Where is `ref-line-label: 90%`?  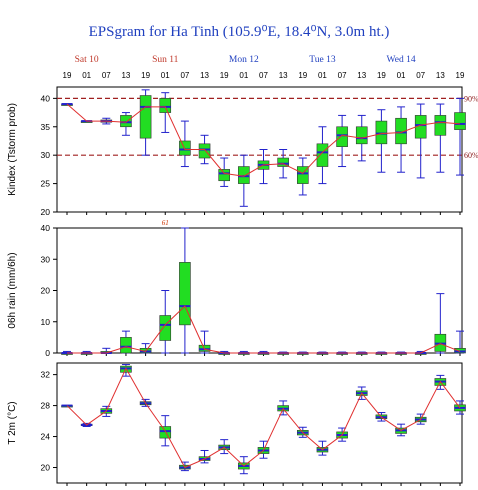 ref-line-label: 90% is located at coordinates (471, 98).